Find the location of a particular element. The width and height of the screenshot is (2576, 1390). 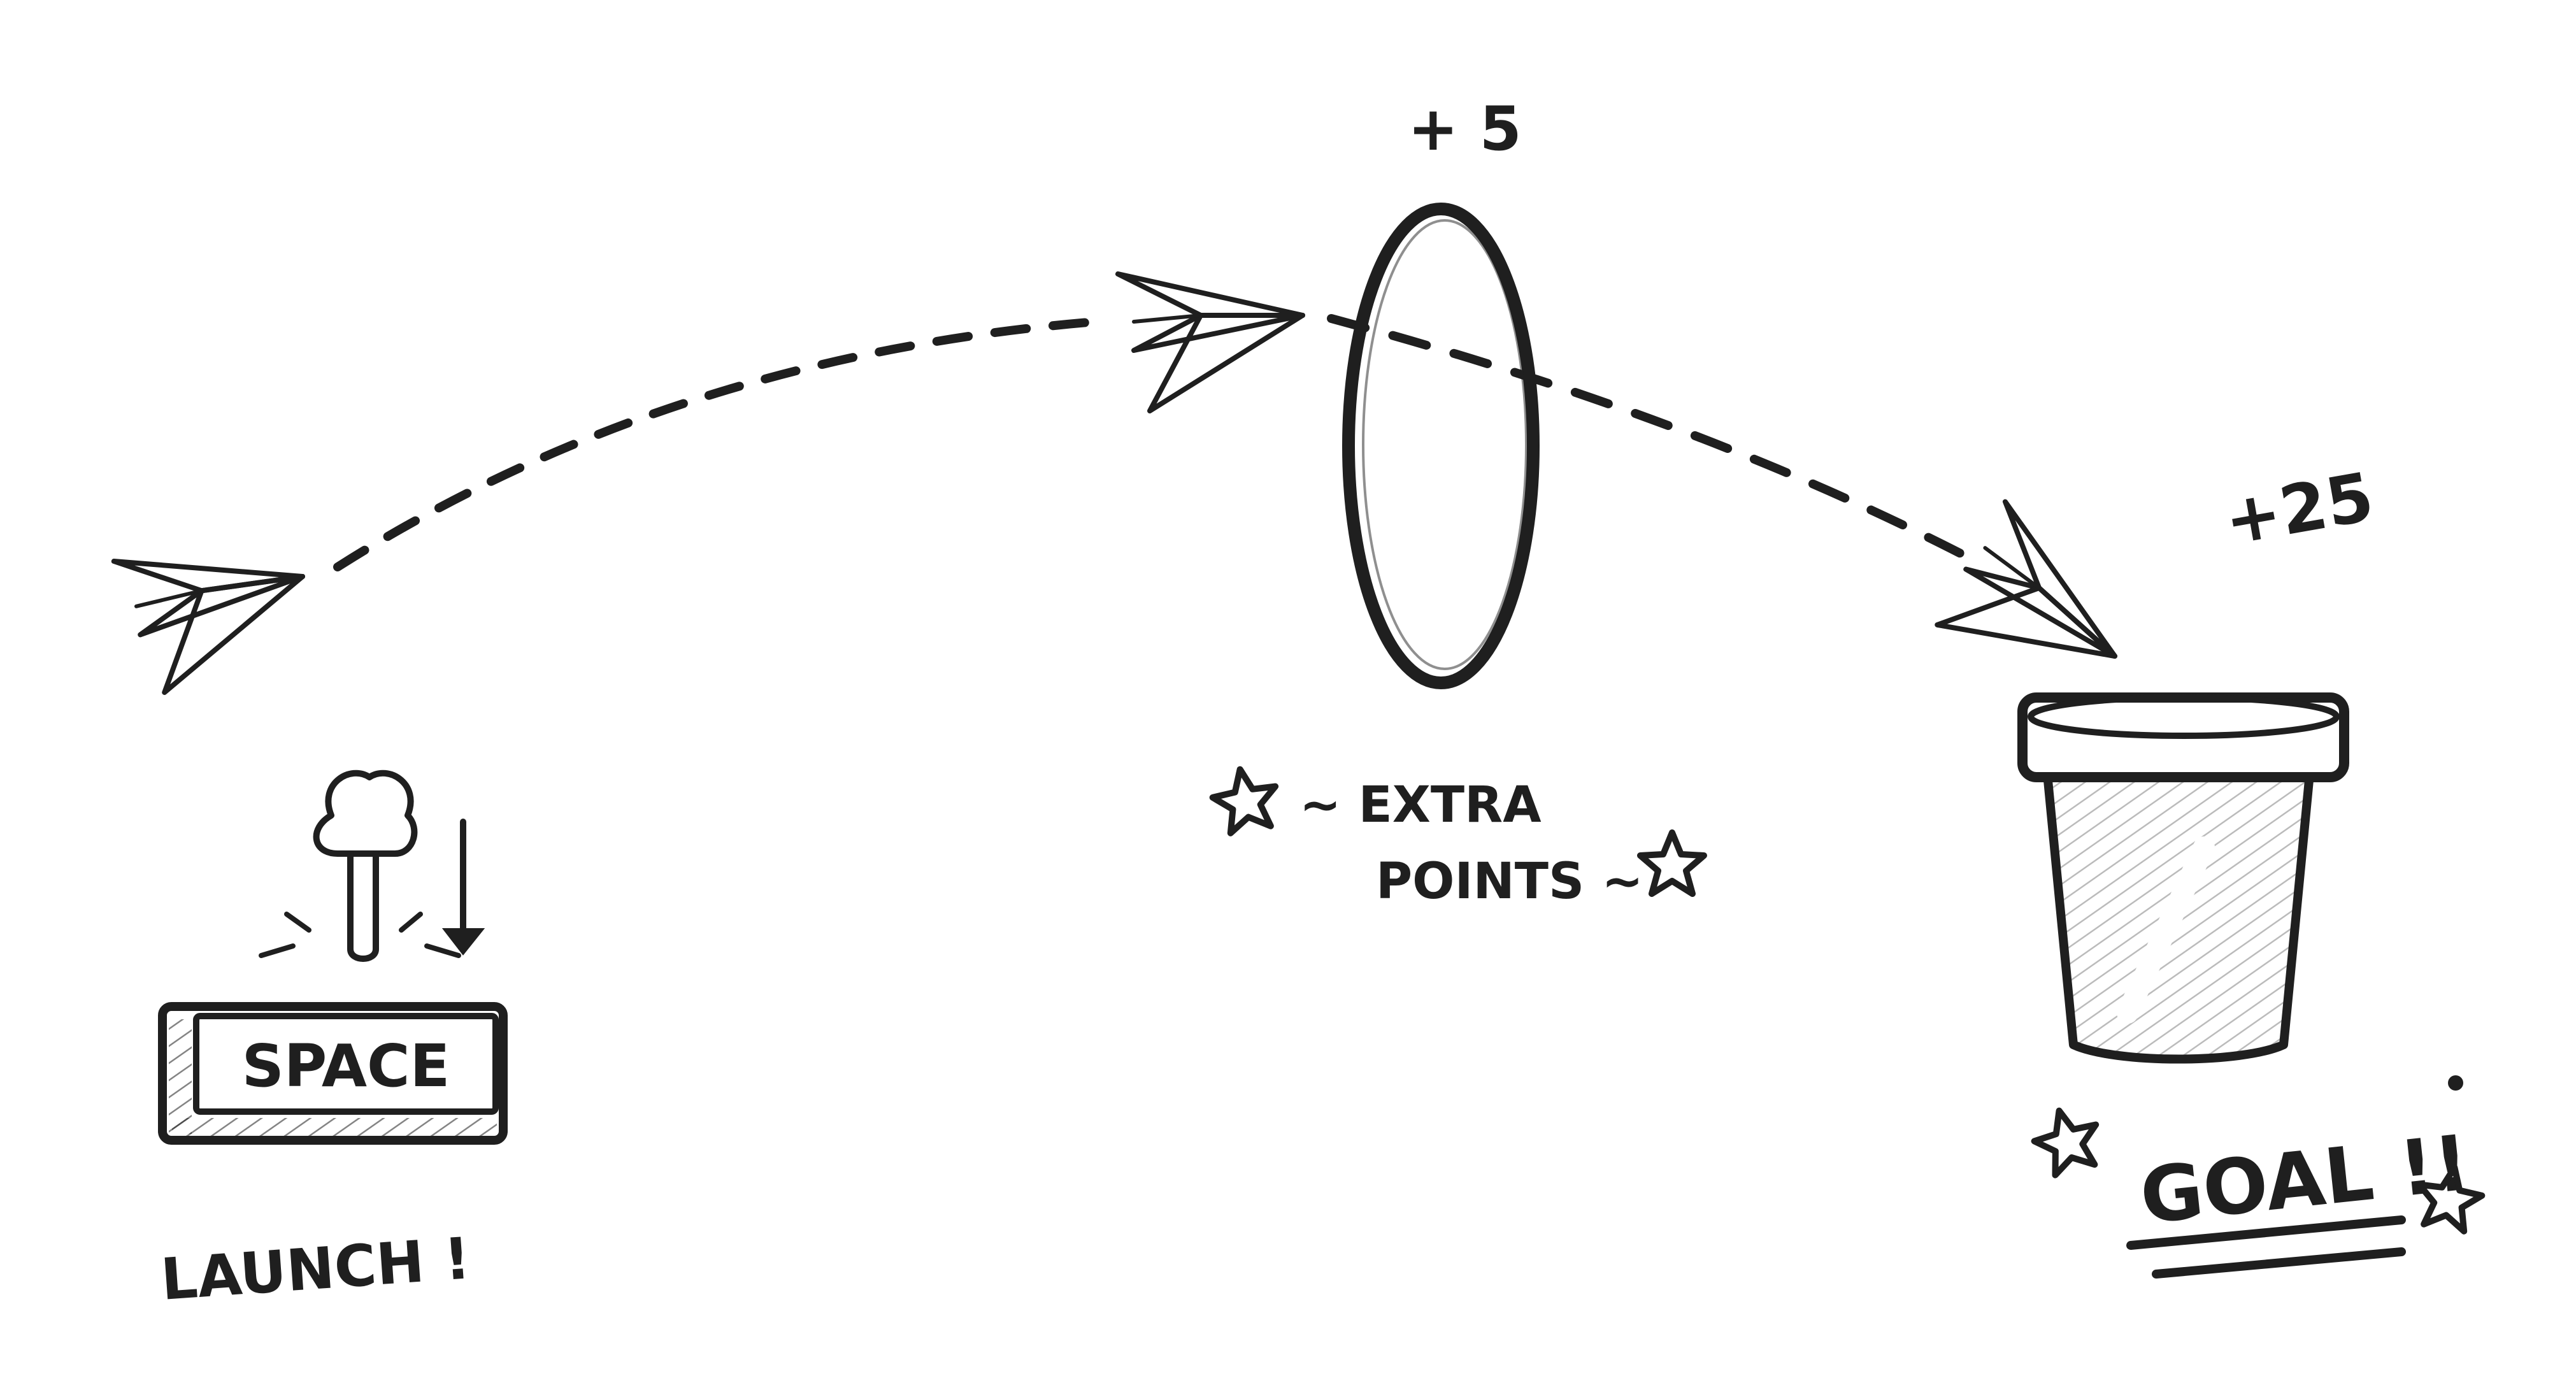

space-key: SPACE is located at coordinates (333, 1073).